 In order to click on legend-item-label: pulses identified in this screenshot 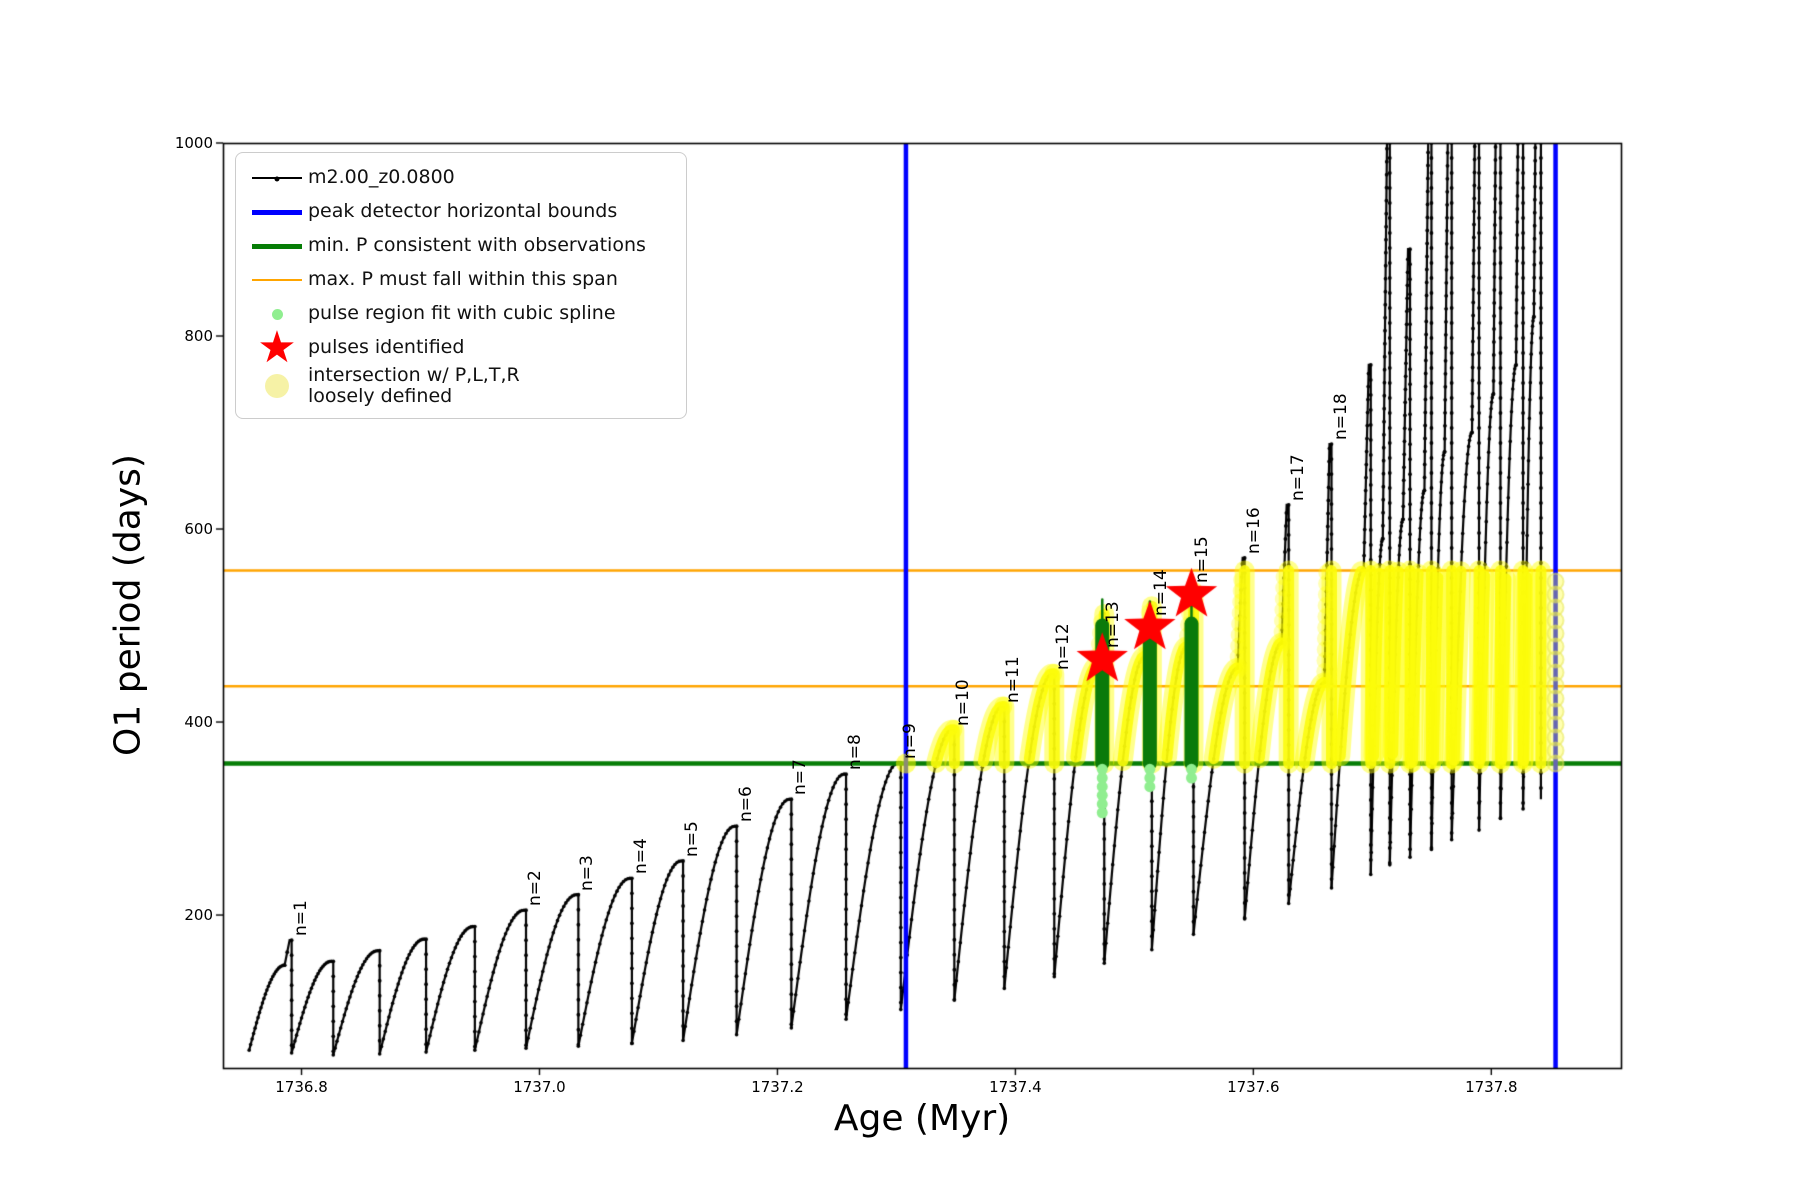, I will do `click(386, 347)`.